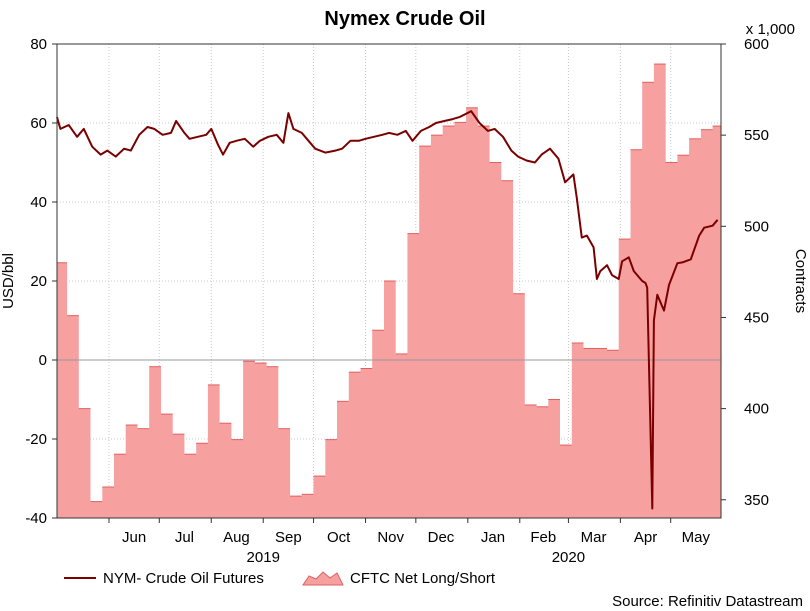 This screenshot has width=810, height=611. What do you see at coordinates (38, 281) in the screenshot?
I see `left-tick-label: 20` at bounding box center [38, 281].